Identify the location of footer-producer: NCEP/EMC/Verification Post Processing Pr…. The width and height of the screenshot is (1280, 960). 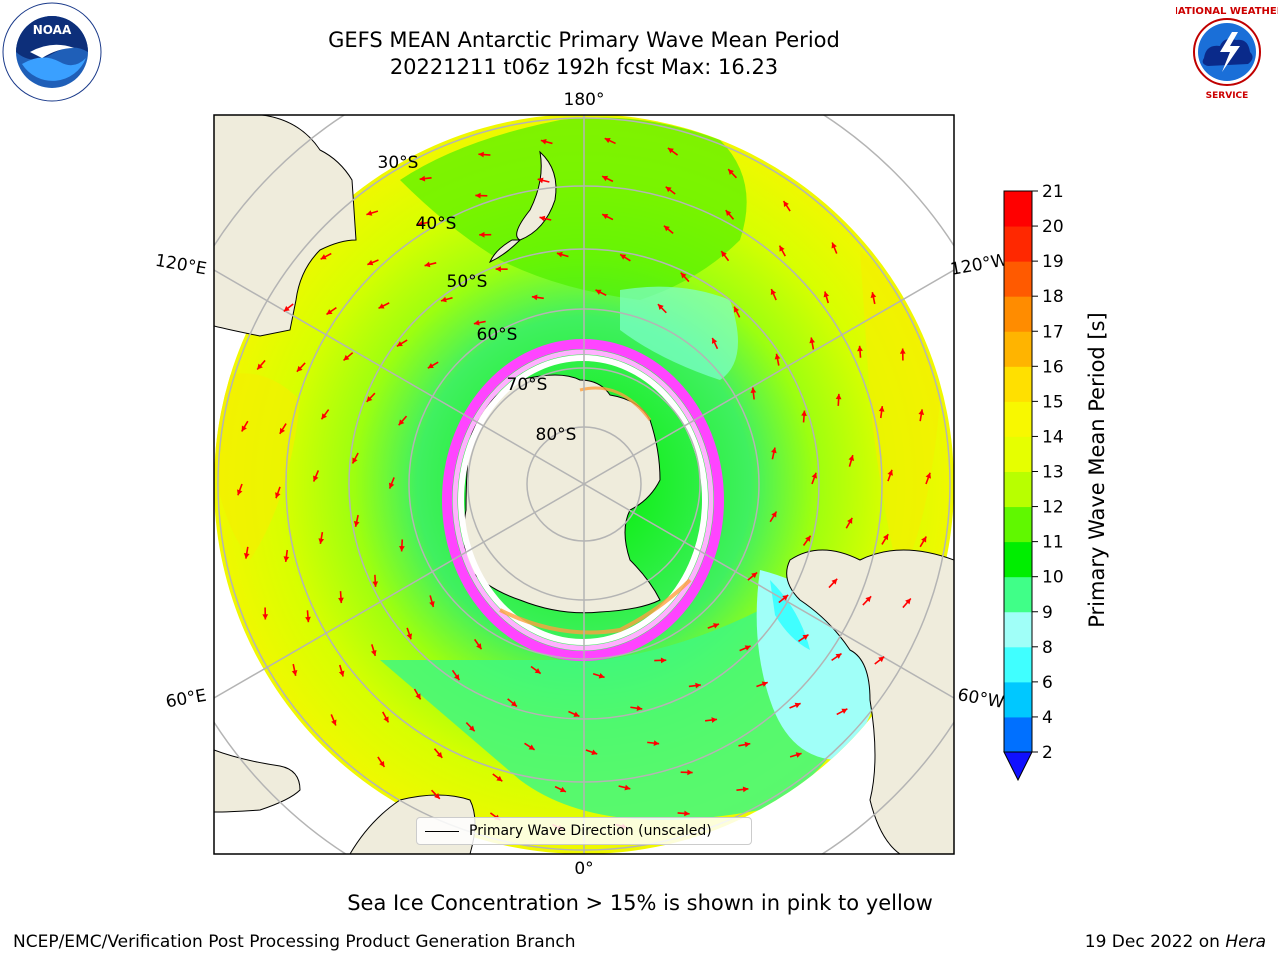
(294, 942).